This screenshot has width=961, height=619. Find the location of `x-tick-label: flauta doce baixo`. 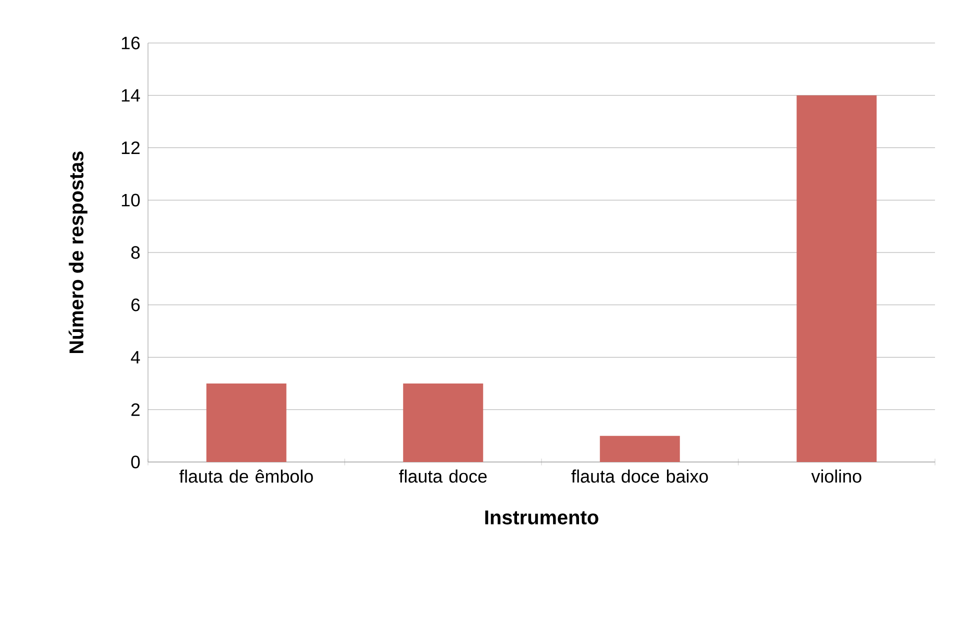

x-tick-label: flauta doce baixo is located at coordinates (639, 476).